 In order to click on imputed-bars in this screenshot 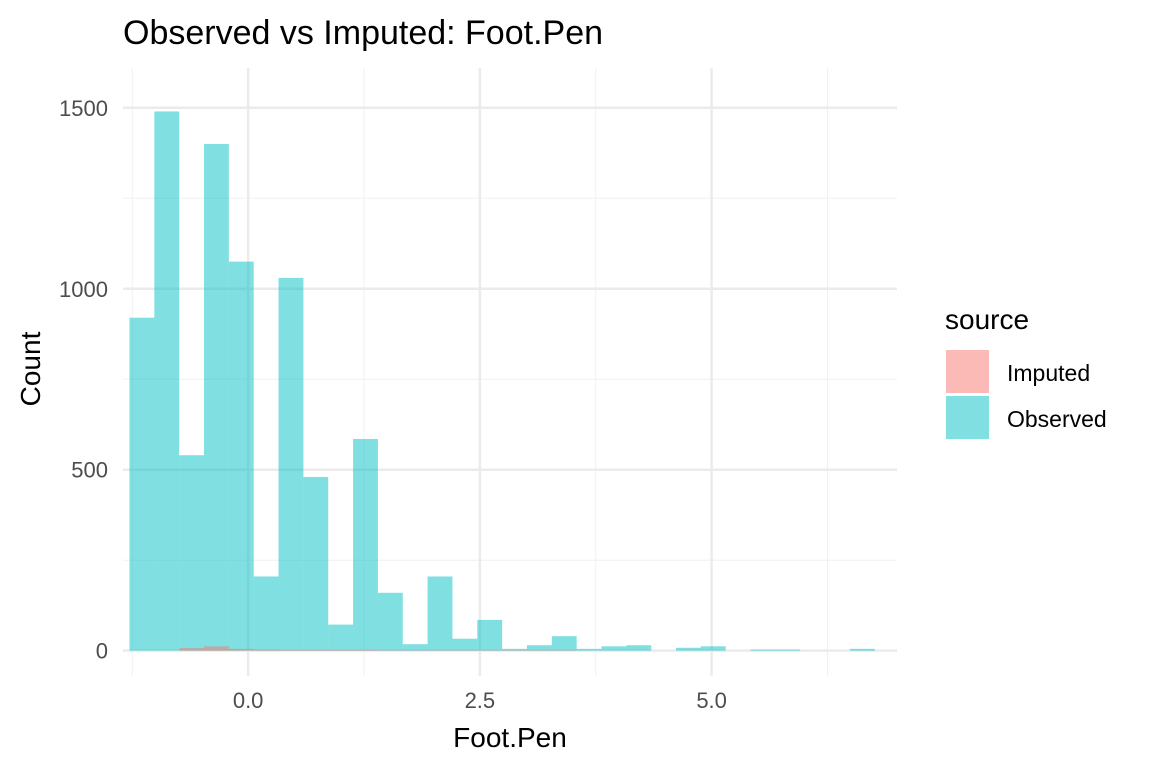, I will do `click(378, 648)`.